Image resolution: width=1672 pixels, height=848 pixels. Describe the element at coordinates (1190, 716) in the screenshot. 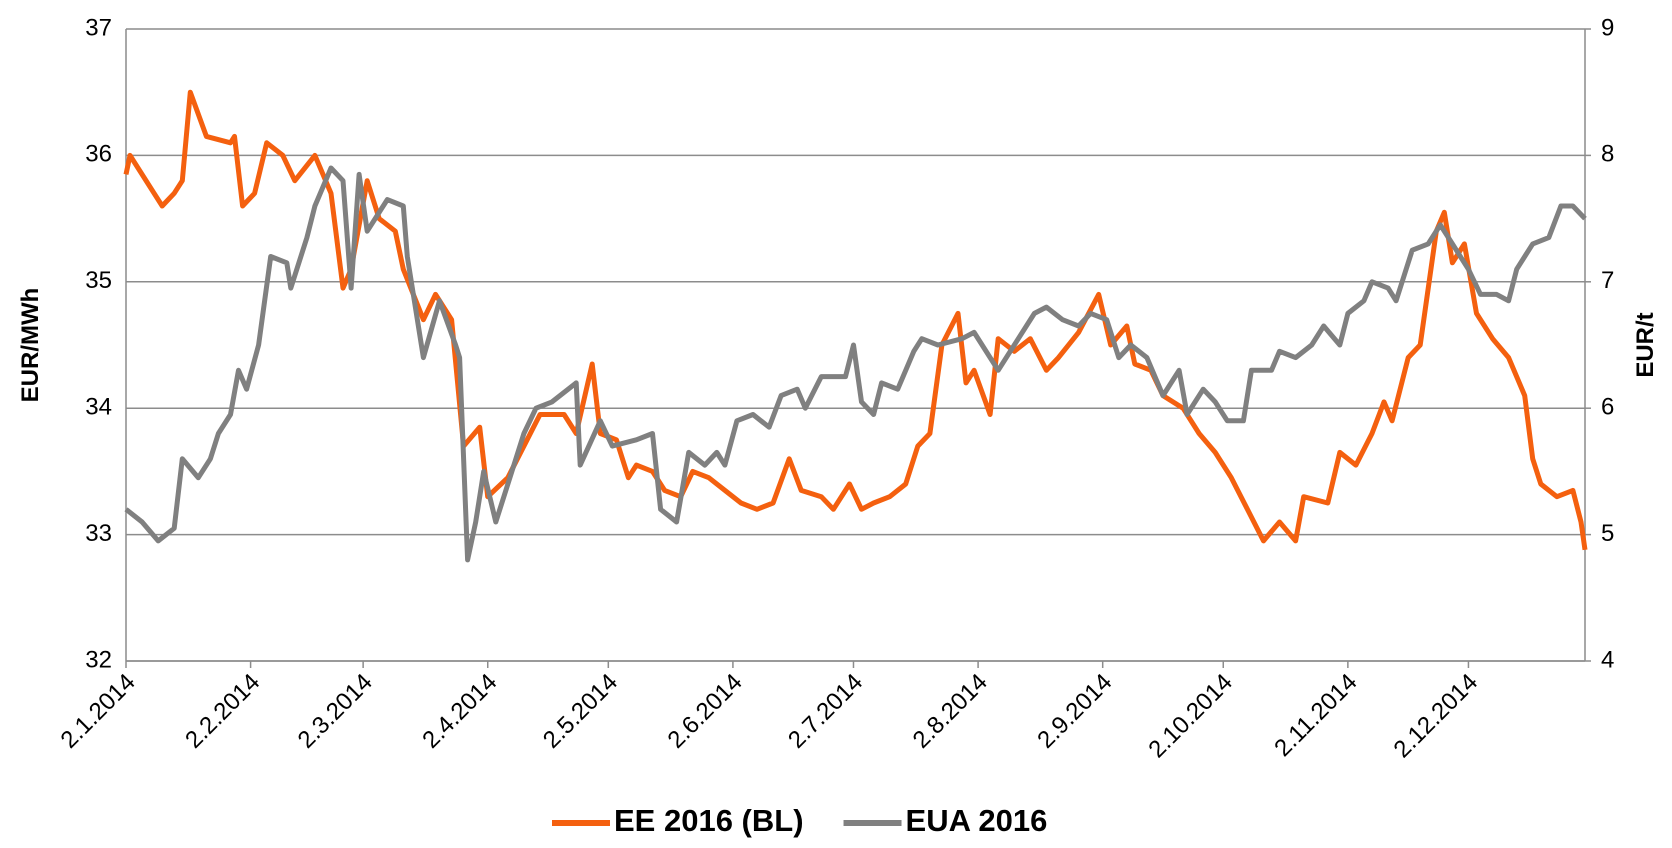

I see `x-tick-label: 2.10.2014` at that location.